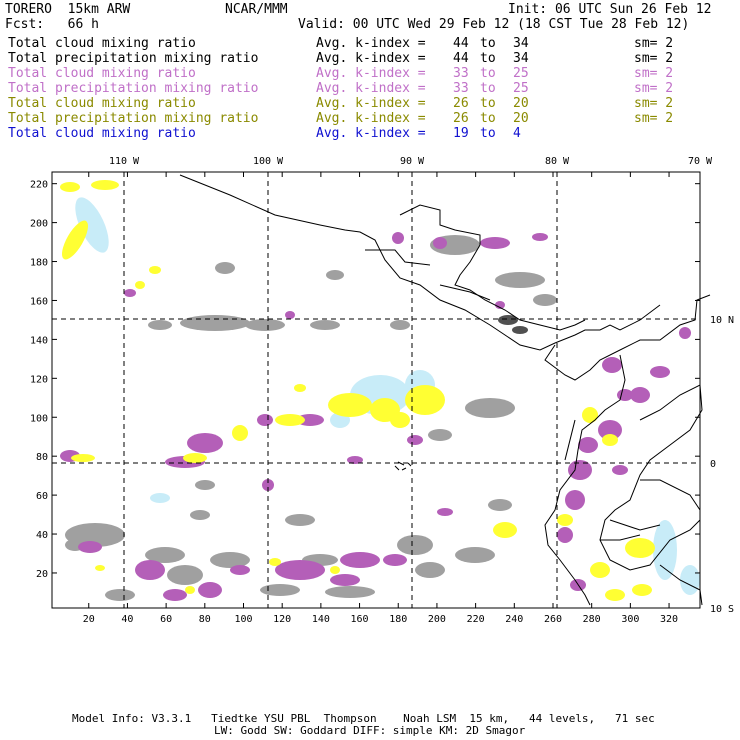 The height and width of the screenshot is (740, 740). I want to click on forecast-hour: Fcst: 66 h, so click(52, 24).